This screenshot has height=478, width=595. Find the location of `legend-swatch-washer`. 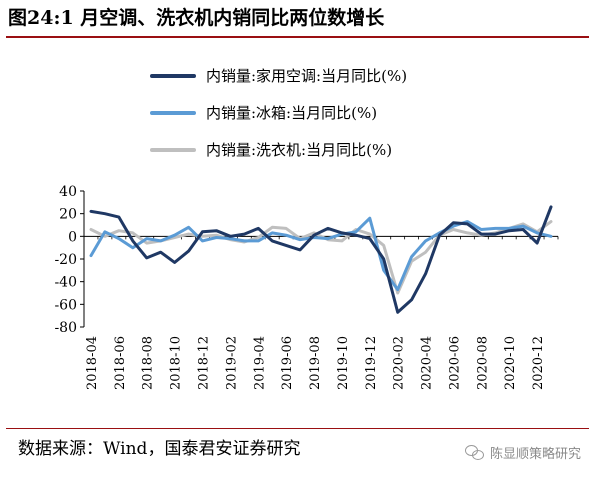

legend-swatch-washer is located at coordinates (173, 149).